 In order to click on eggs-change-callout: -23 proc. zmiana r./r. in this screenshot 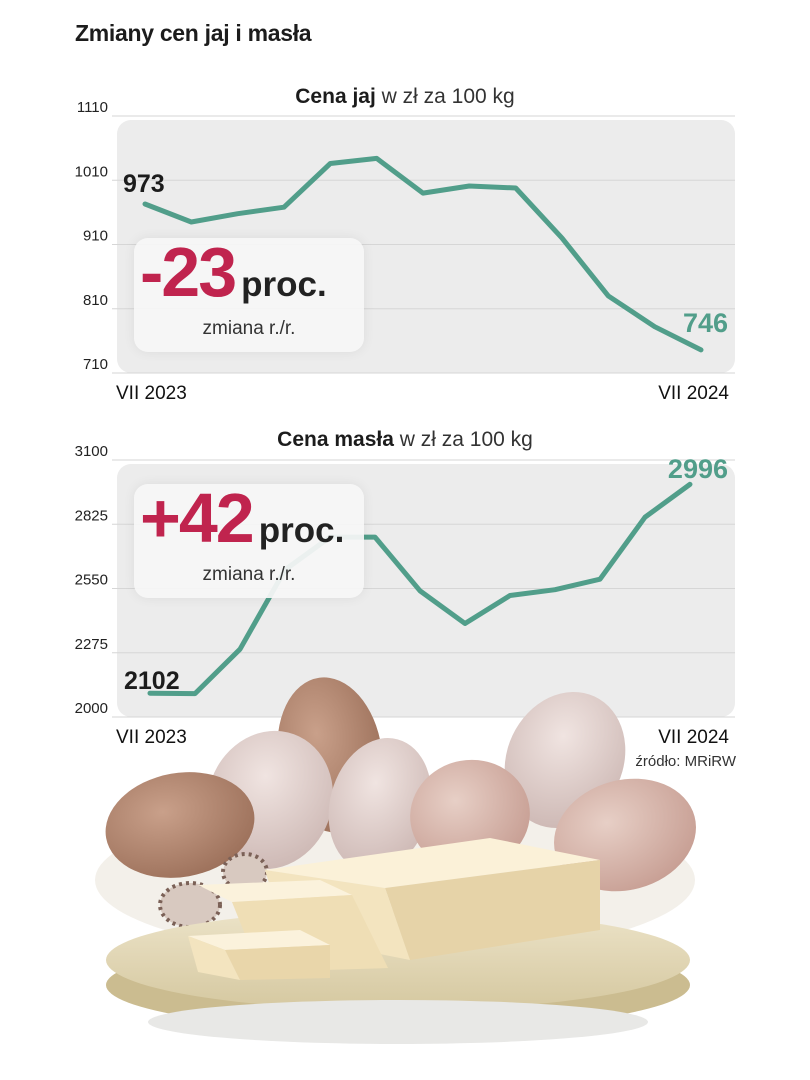, I will do `click(249, 292)`.